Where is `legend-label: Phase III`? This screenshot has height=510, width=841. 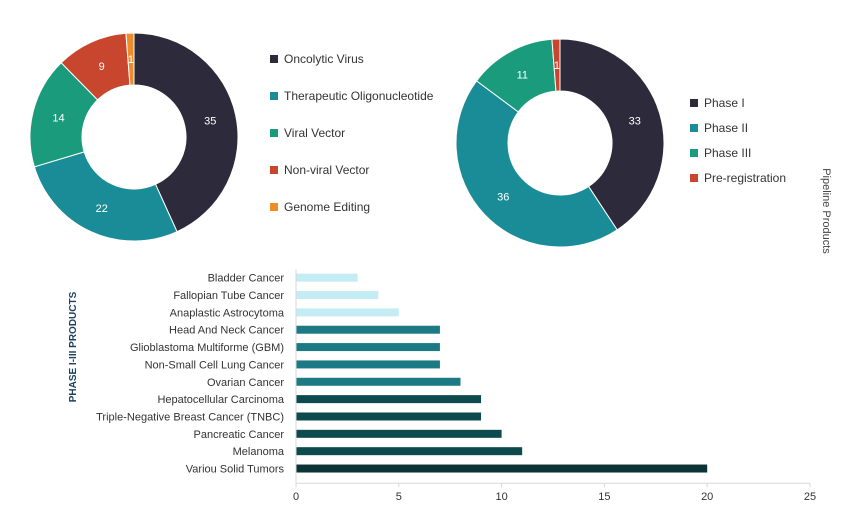 legend-label: Phase III is located at coordinates (728, 153).